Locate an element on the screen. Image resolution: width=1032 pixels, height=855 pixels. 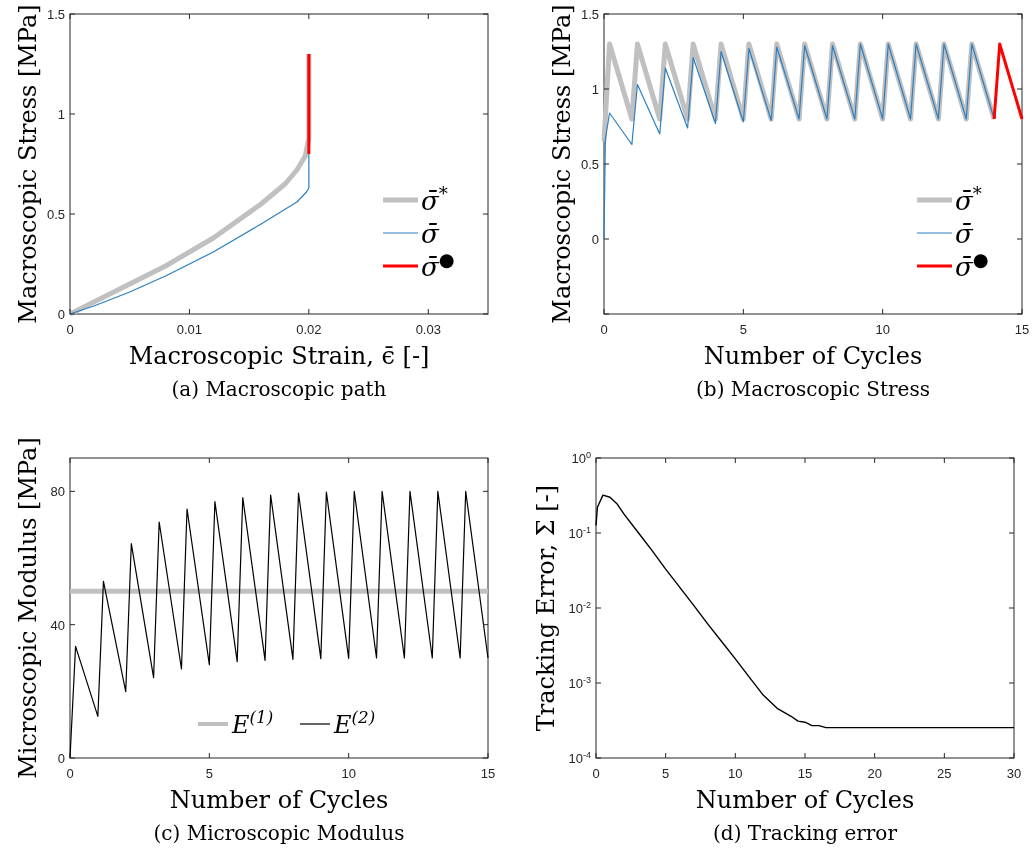
y-tick-label: 10$^{0}$ is located at coordinates (581, 458).